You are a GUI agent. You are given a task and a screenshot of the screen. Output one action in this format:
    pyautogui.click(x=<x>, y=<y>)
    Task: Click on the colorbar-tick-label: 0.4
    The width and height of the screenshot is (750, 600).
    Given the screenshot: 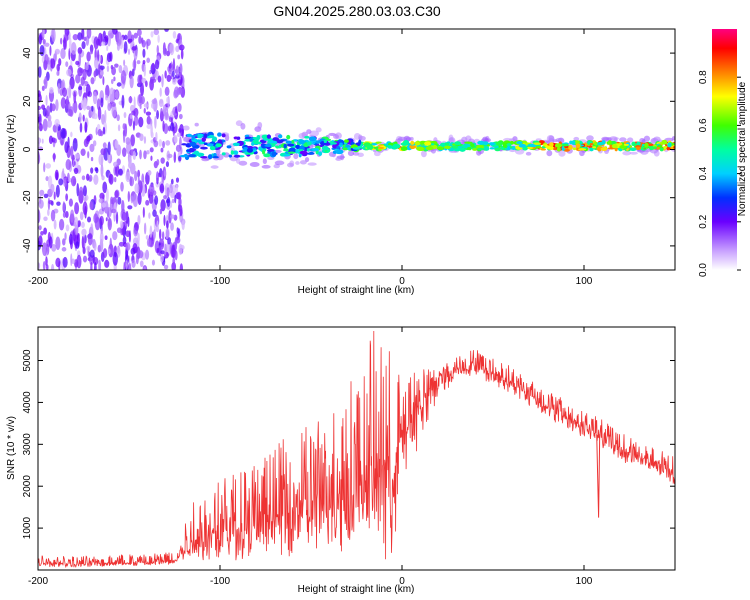 What is the action you would take?
    pyautogui.click(x=703, y=173)
    